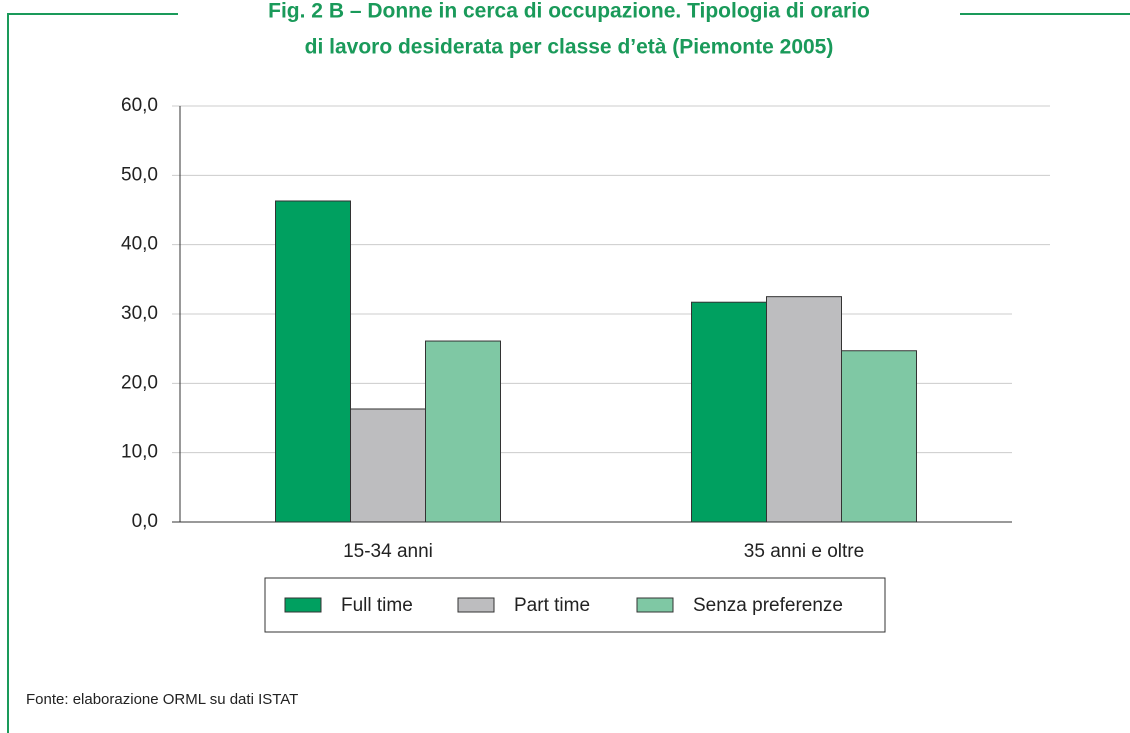 This screenshot has width=1130, height=733. I want to click on y-tick-label: 10,0, so click(139, 452).